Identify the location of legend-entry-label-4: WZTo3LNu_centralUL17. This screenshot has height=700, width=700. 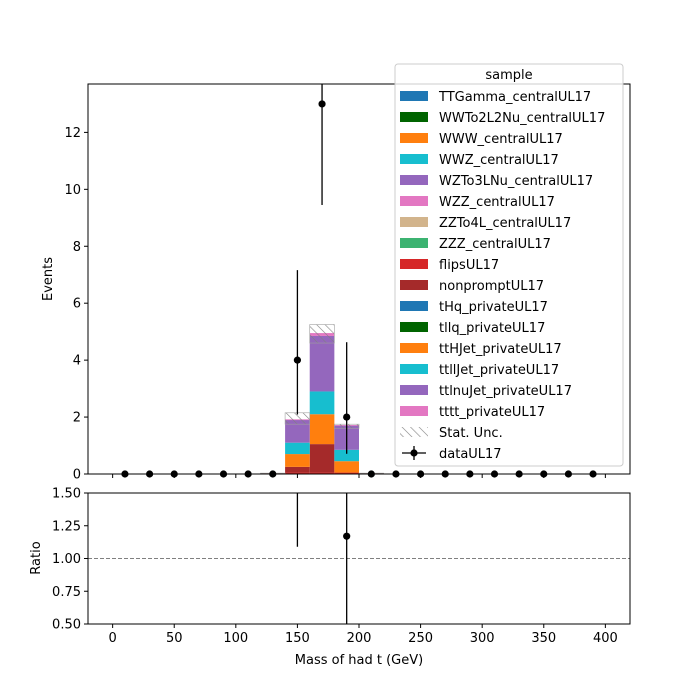
(516, 181).